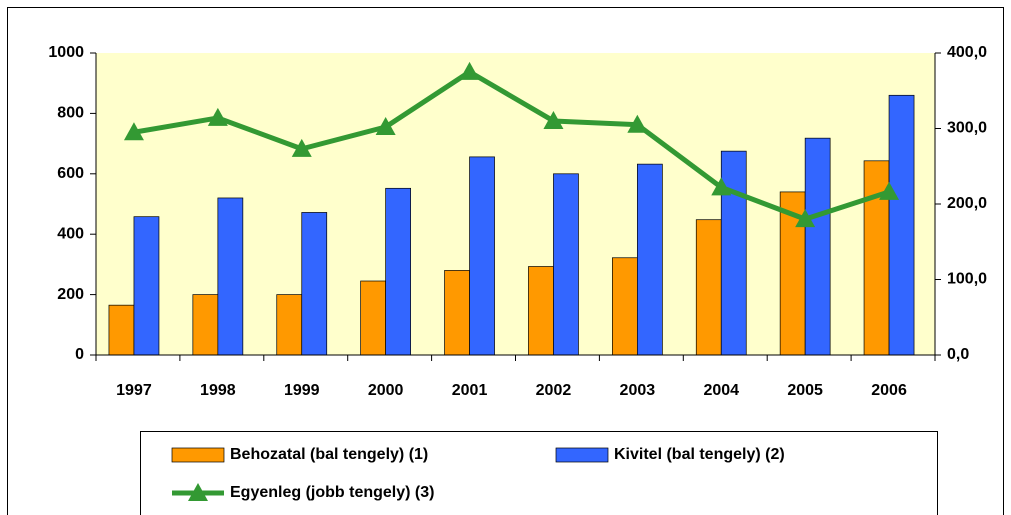 The width and height of the screenshot is (1011, 515). What do you see at coordinates (70, 173) in the screenshot?
I see `y-tick-label: 600` at bounding box center [70, 173].